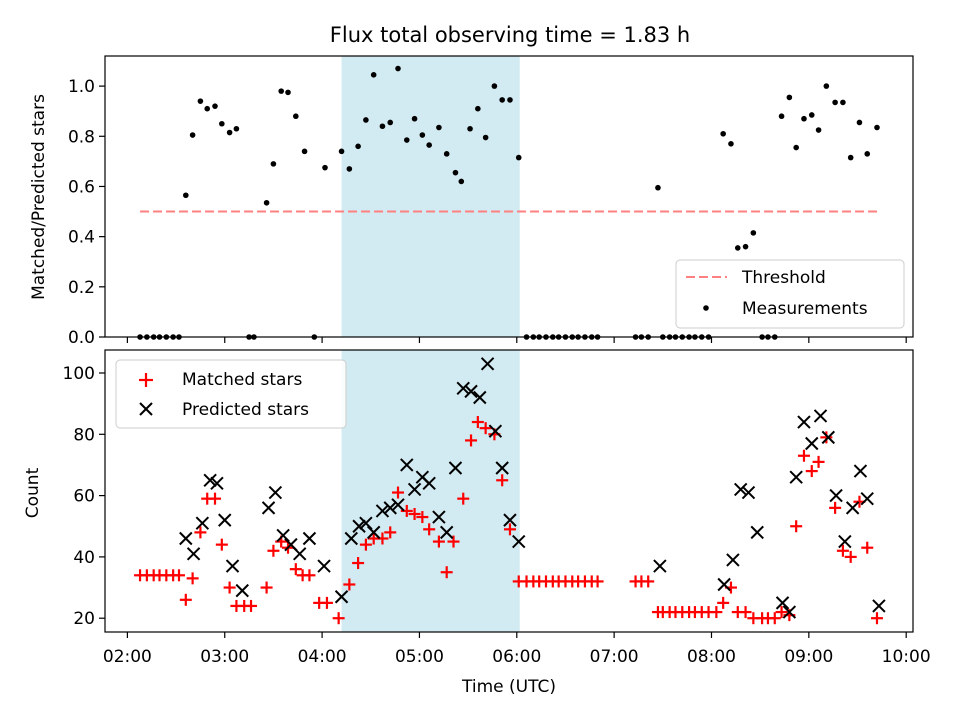  What do you see at coordinates (430, 196) in the screenshot?
I see `top-observing-span` at bounding box center [430, 196].